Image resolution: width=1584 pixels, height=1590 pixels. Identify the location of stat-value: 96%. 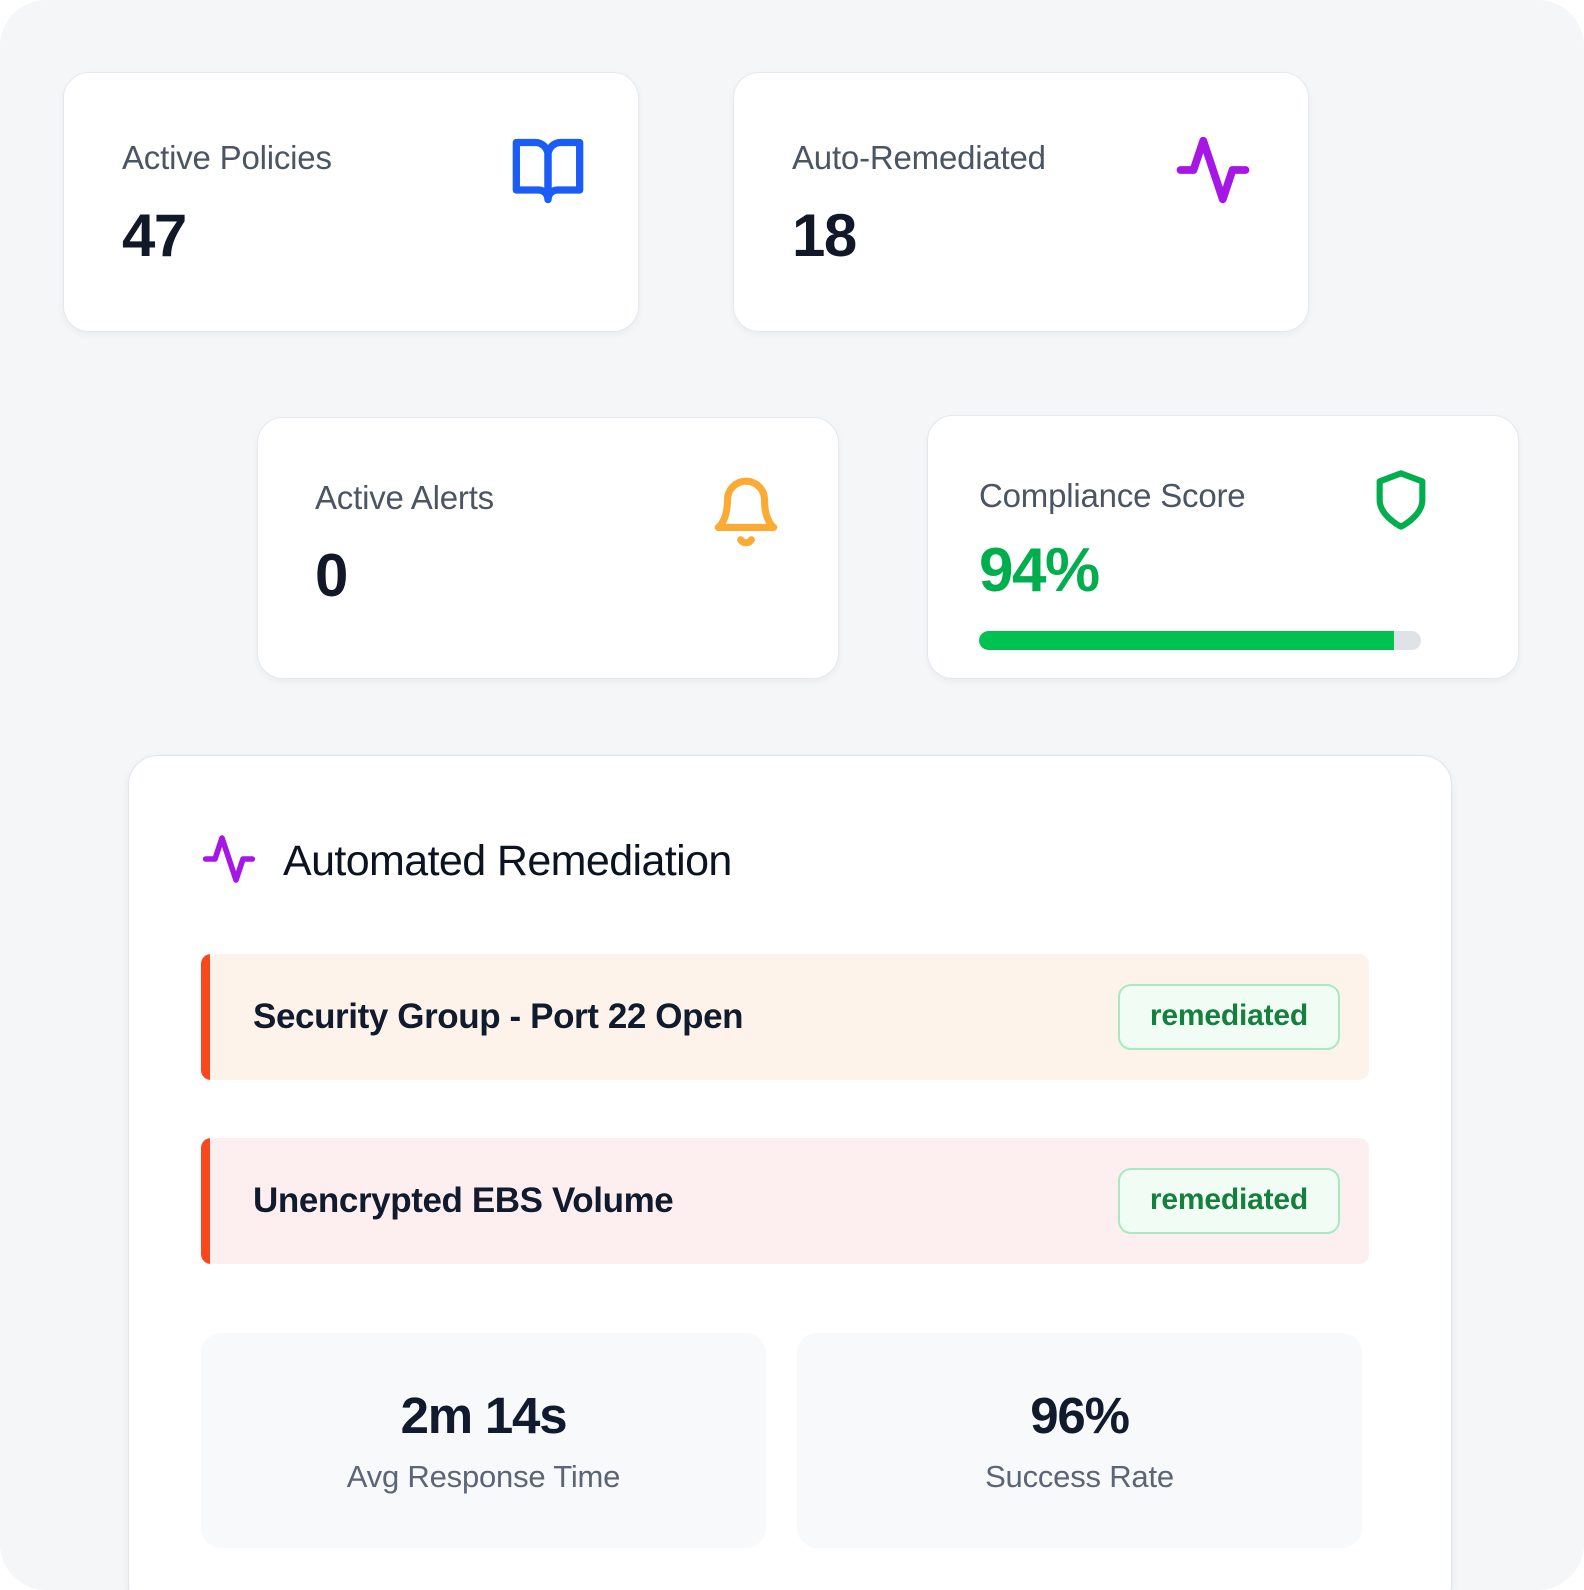
(1080, 1415).